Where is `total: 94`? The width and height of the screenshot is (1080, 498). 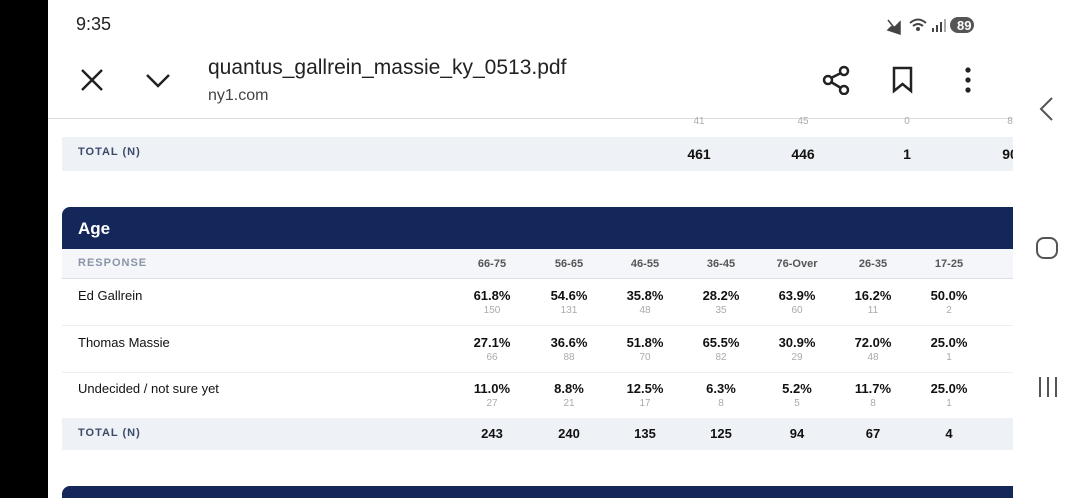
total: 94 is located at coordinates (797, 433).